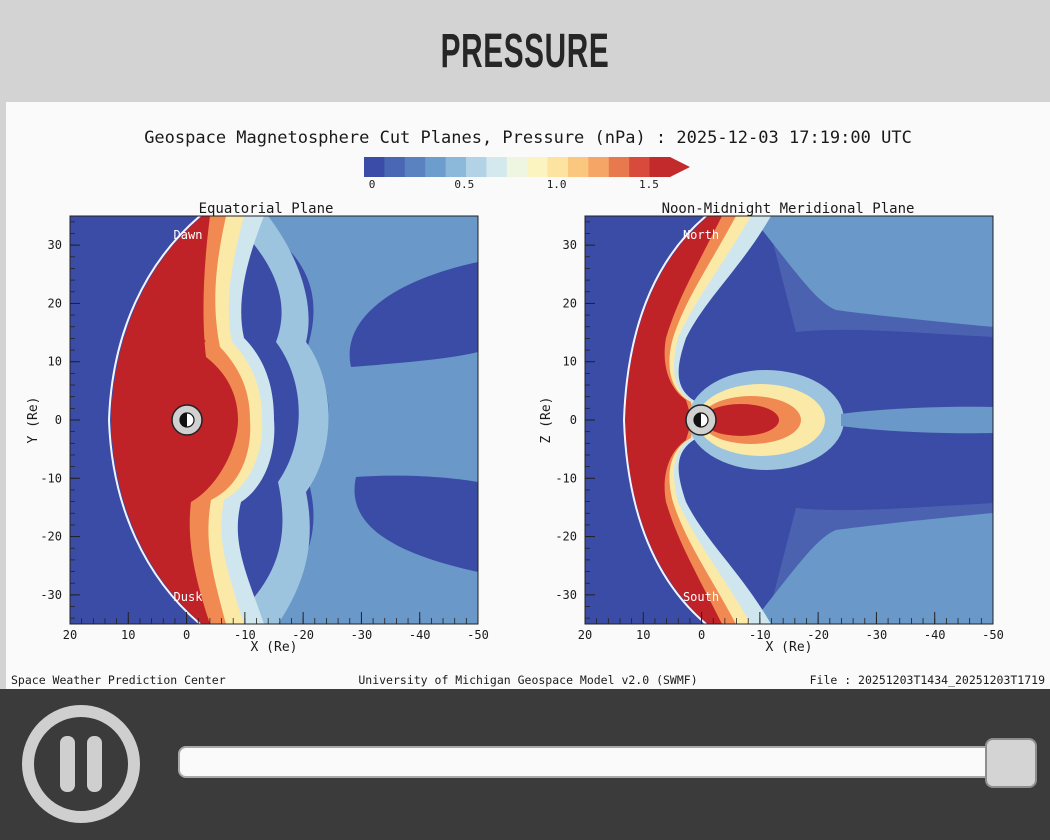 Image resolution: width=1050 pixels, height=840 pixels. Describe the element at coordinates (514, 184) in the screenshot. I see `colorbar-ticks: 0 0.5 1.0 1.5` at that location.